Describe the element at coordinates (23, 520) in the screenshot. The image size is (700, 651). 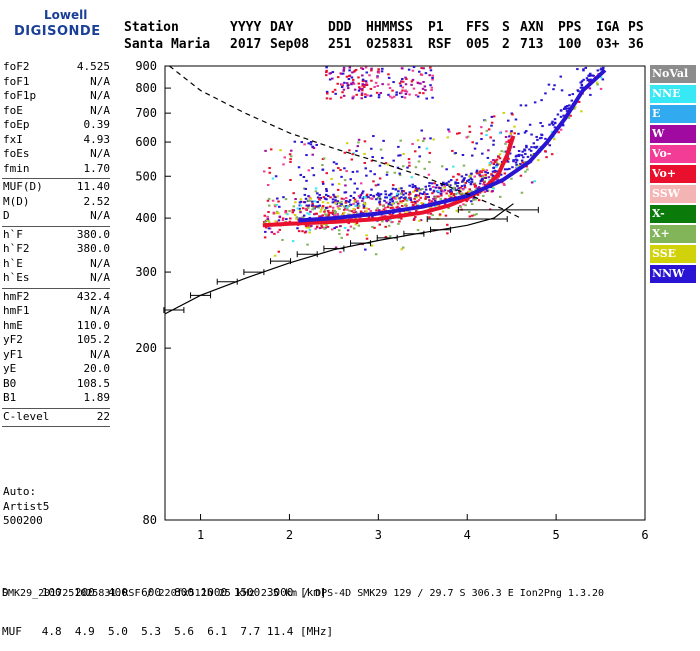
I see `auto-line: 500200` at that location.